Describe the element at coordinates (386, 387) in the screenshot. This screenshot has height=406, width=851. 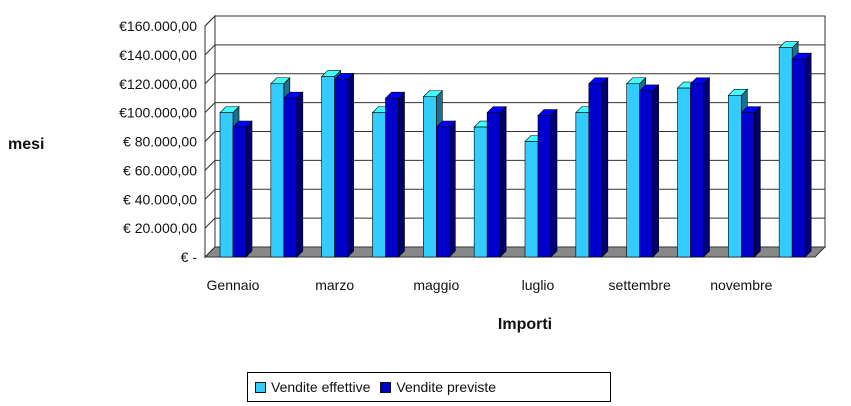
I see `legend-swatch-vendite-previste` at that location.